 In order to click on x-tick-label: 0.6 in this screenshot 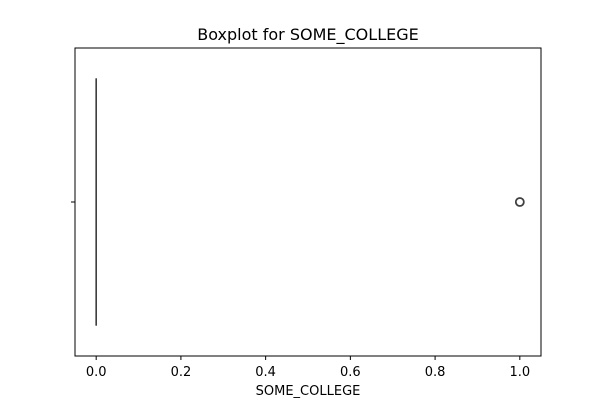, I will do `click(350, 372)`.